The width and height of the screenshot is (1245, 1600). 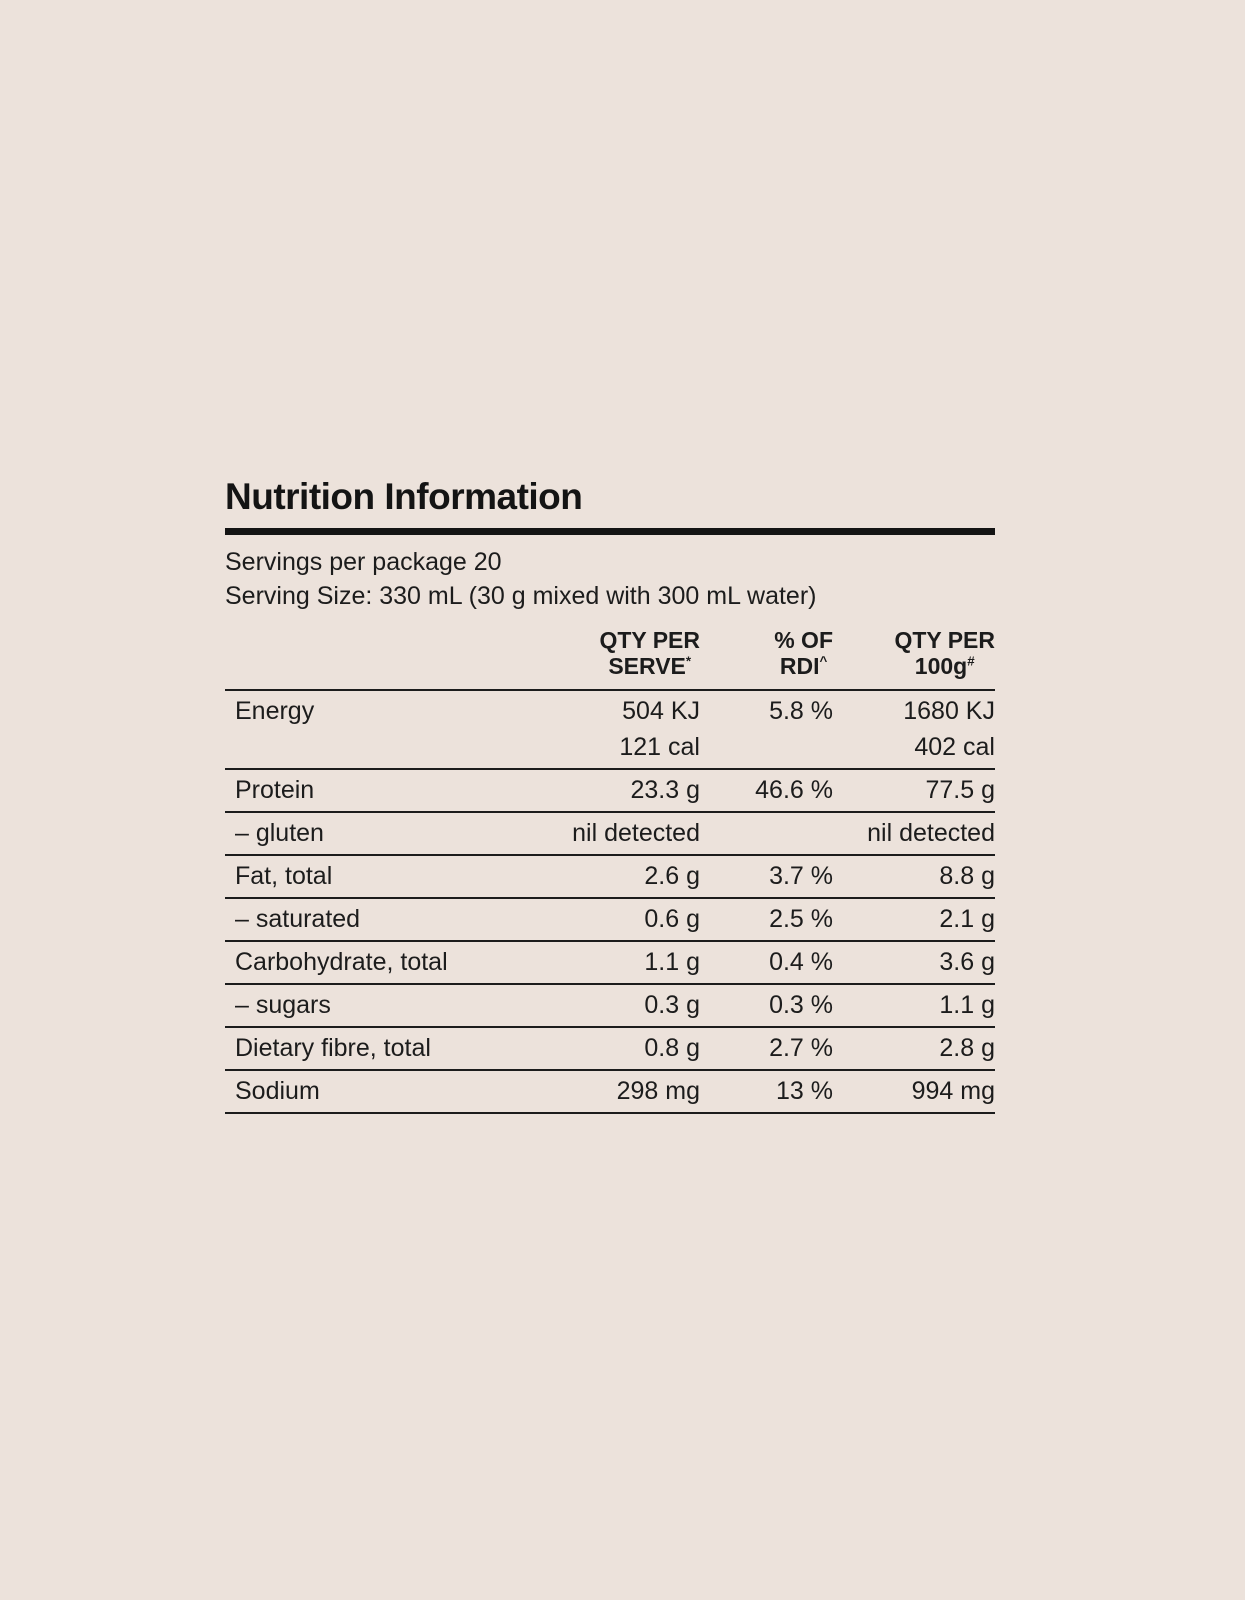 What do you see at coordinates (944, 640) in the screenshot?
I see `header-100g-line1: QTY PER` at bounding box center [944, 640].